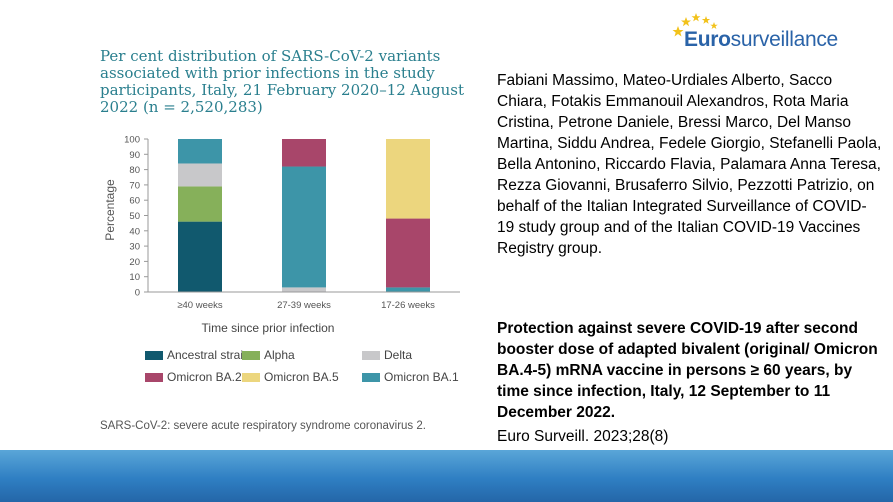 Image resolution: width=893 pixels, height=502 pixels. I want to click on y-tick-label: 100, so click(132, 140).